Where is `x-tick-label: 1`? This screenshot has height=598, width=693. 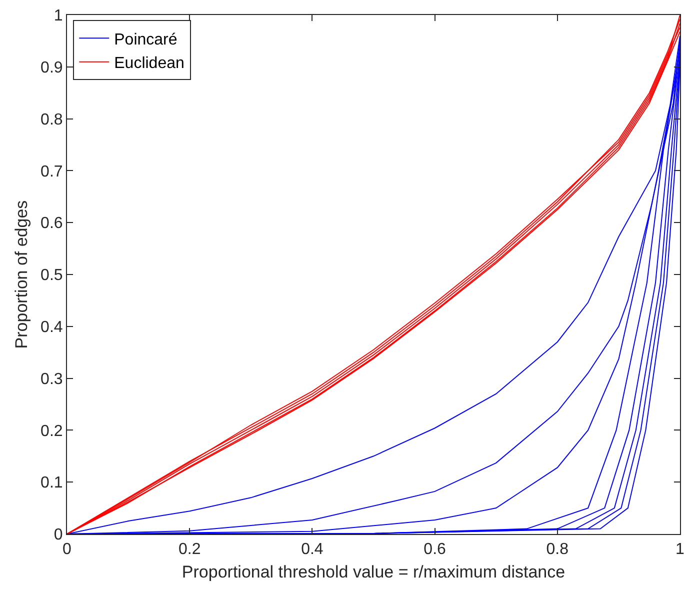 x-tick-label: 1 is located at coordinates (680, 549).